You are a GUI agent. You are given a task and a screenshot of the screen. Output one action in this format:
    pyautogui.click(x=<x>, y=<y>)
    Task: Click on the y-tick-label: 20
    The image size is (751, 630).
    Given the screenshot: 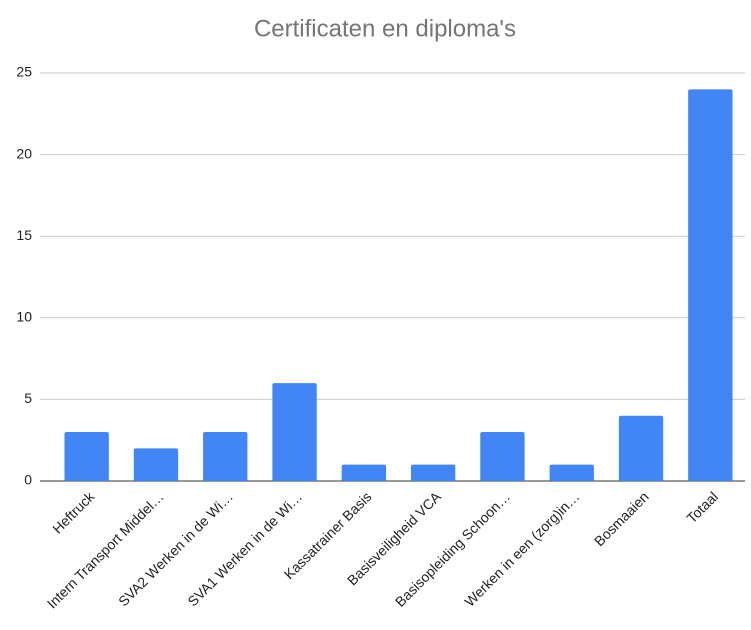 What is the action you would take?
    pyautogui.click(x=24, y=153)
    